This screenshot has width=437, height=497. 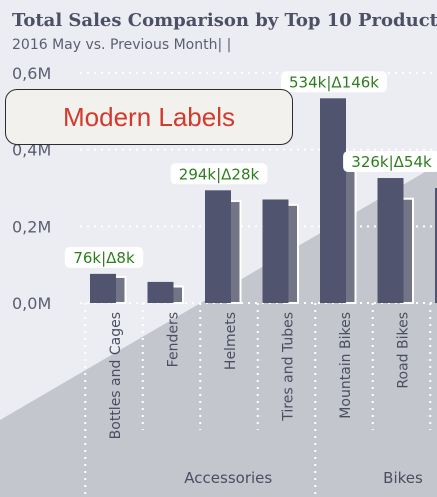 What do you see at coordinates (346, 365) in the screenshot?
I see `x-tick-label: Mountain Bikes` at bounding box center [346, 365].